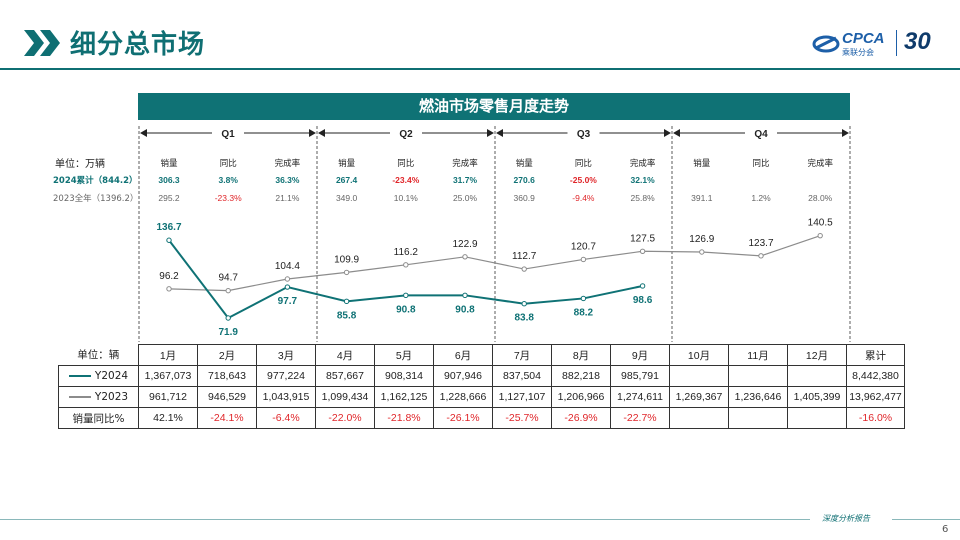  I want to click on table-cell: 8,442,380, so click(875, 376).